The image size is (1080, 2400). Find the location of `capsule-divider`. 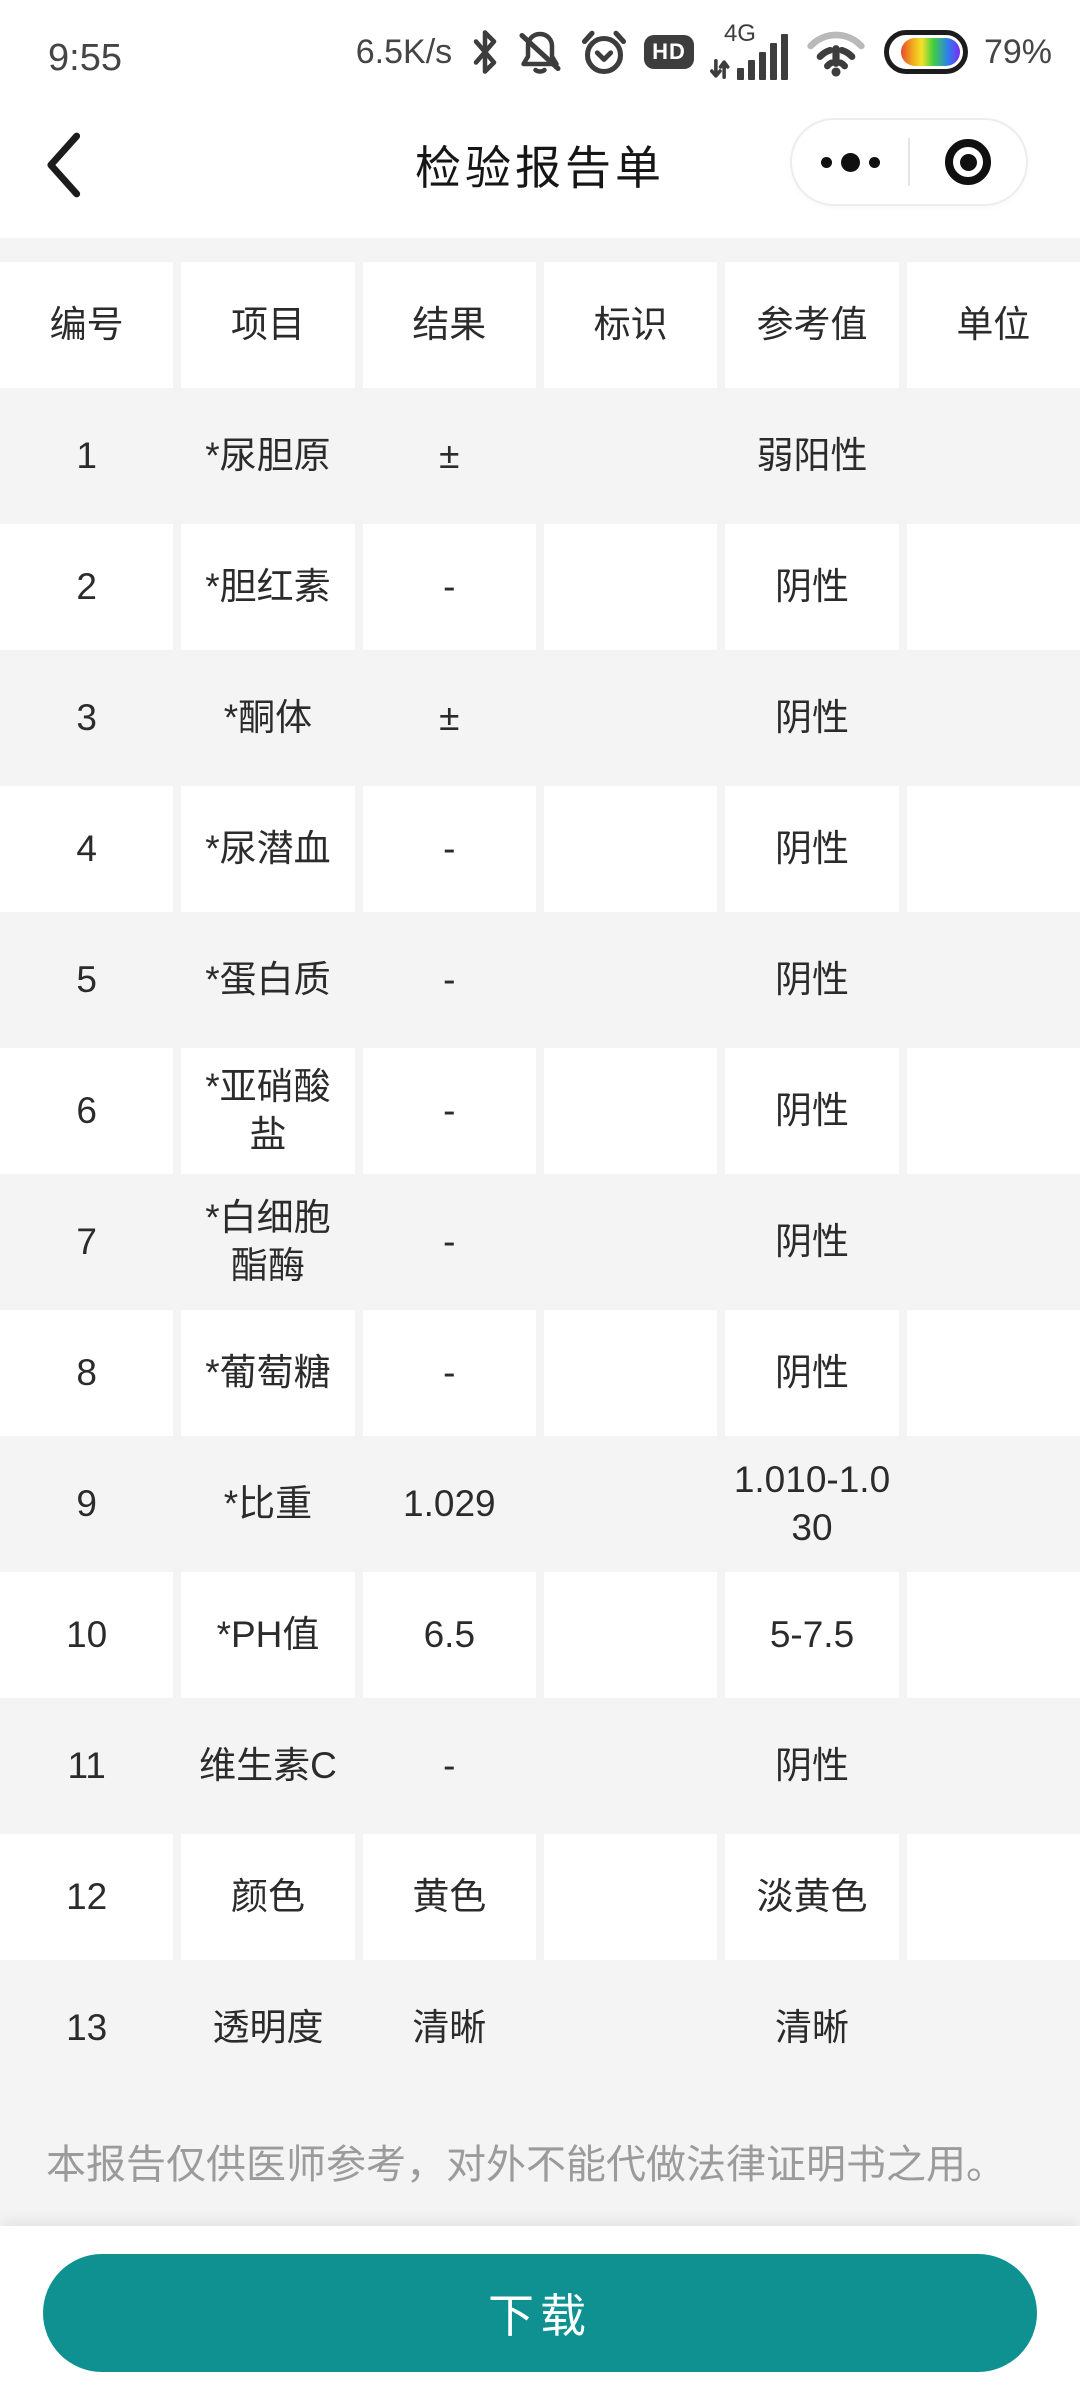

capsule-divider is located at coordinates (909, 162).